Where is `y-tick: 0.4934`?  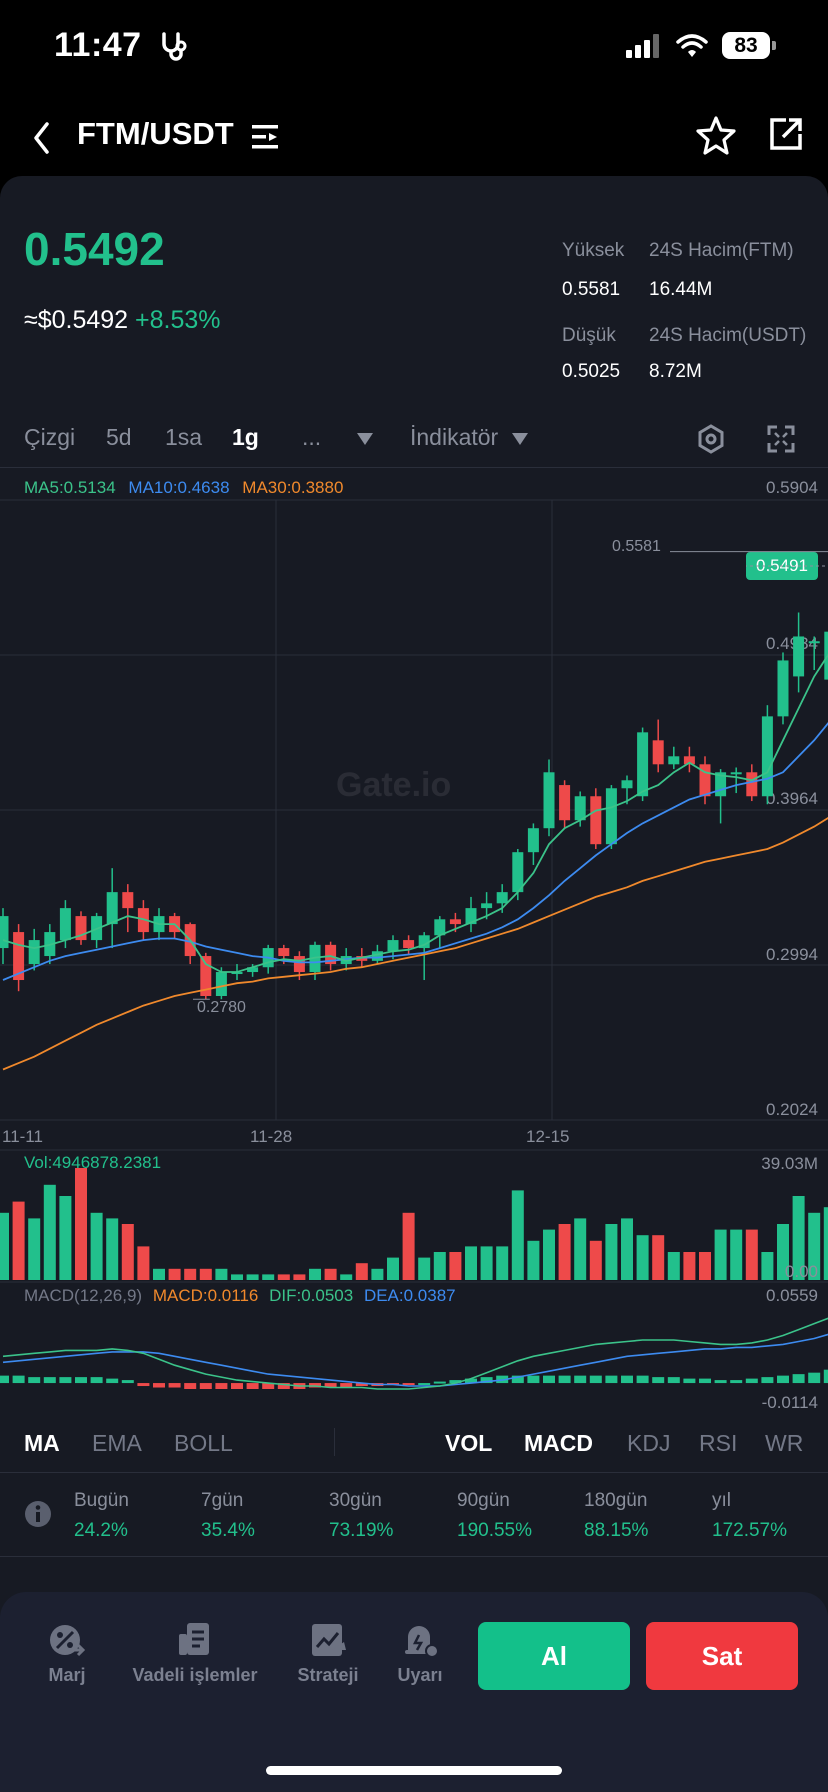
y-tick: 0.4934 is located at coordinates (792, 643).